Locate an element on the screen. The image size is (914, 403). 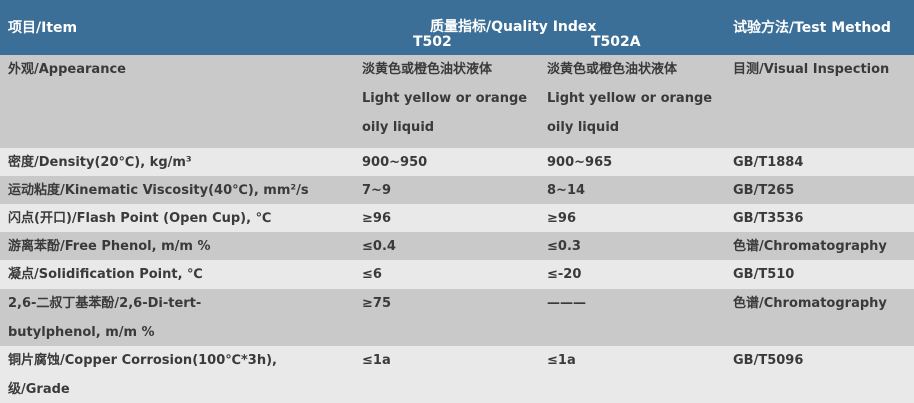
cell-text: 900~950 is located at coordinates (395, 162).